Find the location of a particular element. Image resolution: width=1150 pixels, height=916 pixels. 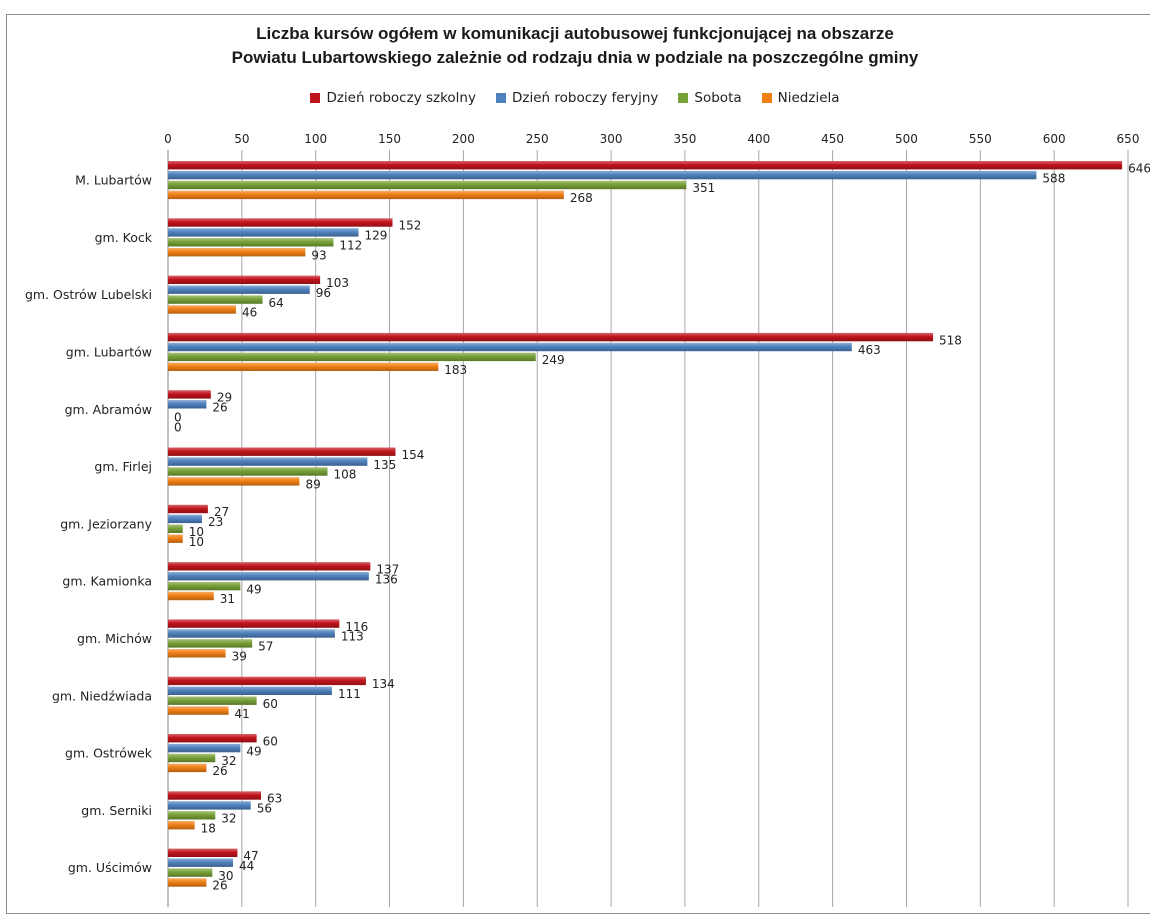

category-label: gm. Kock is located at coordinates (124, 237).